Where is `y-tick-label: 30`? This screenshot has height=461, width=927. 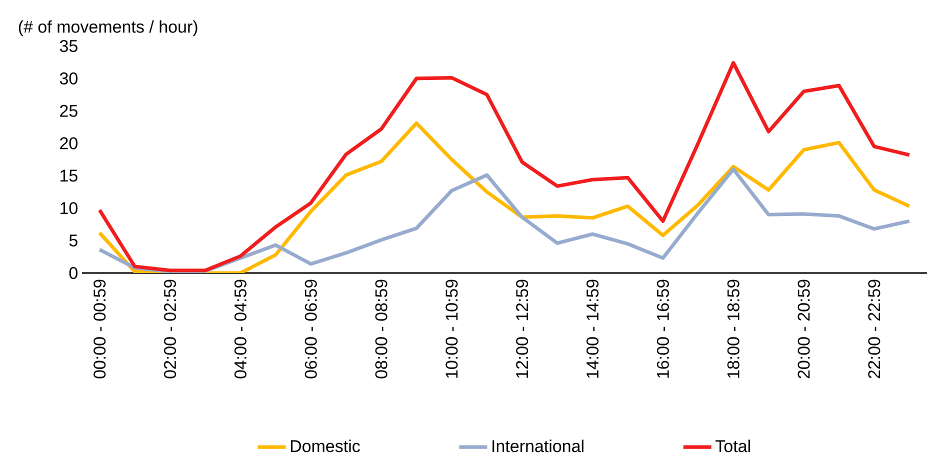
y-tick-label: 30 is located at coordinates (69, 78).